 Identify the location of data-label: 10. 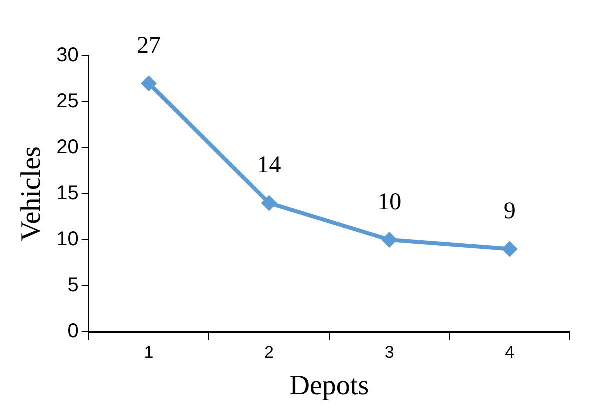
(390, 202).